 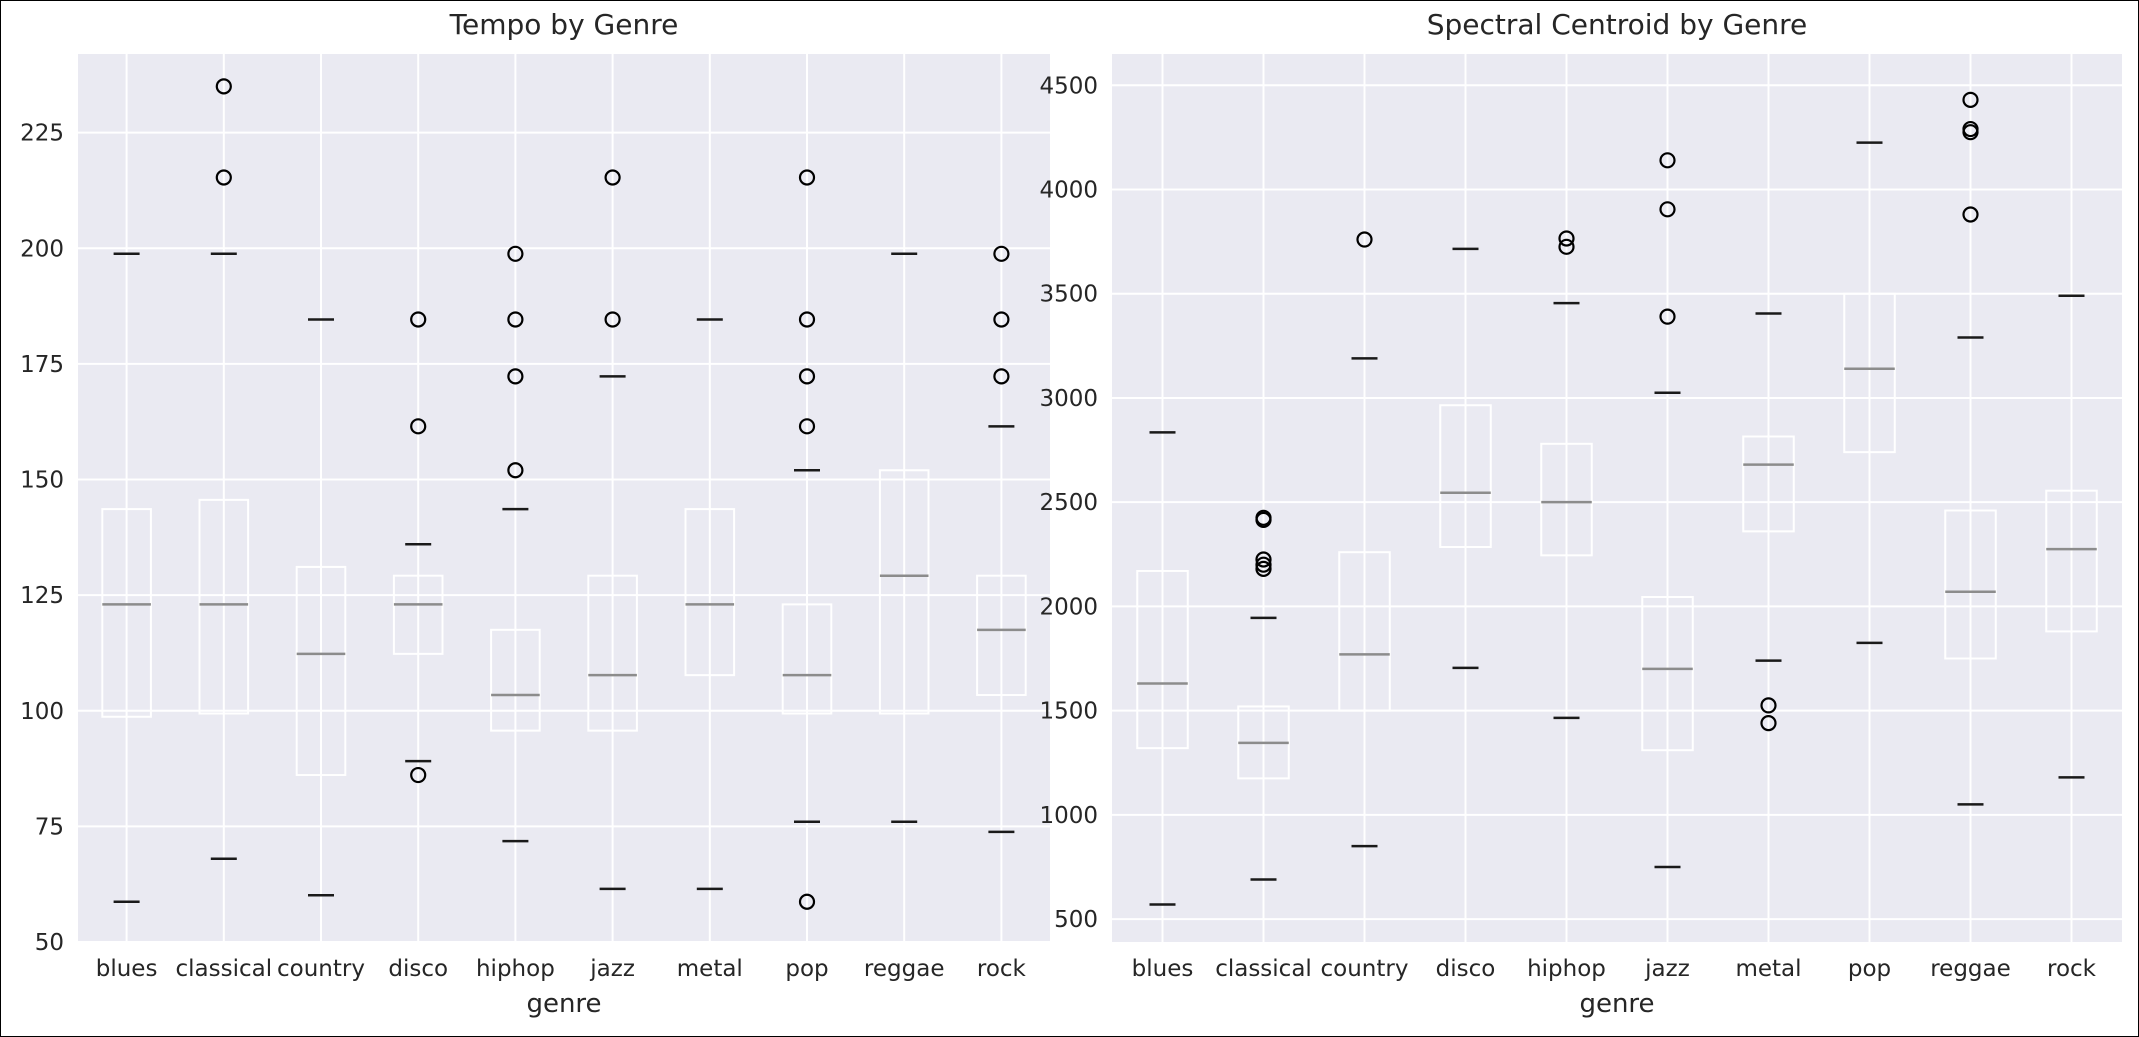 I want to click on y-tick-label: 125, so click(x=42, y=596).